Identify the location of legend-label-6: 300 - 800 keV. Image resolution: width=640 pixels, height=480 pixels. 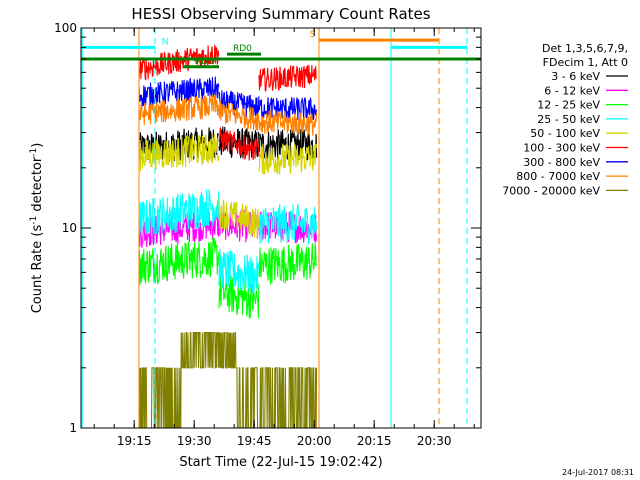
(561, 162).